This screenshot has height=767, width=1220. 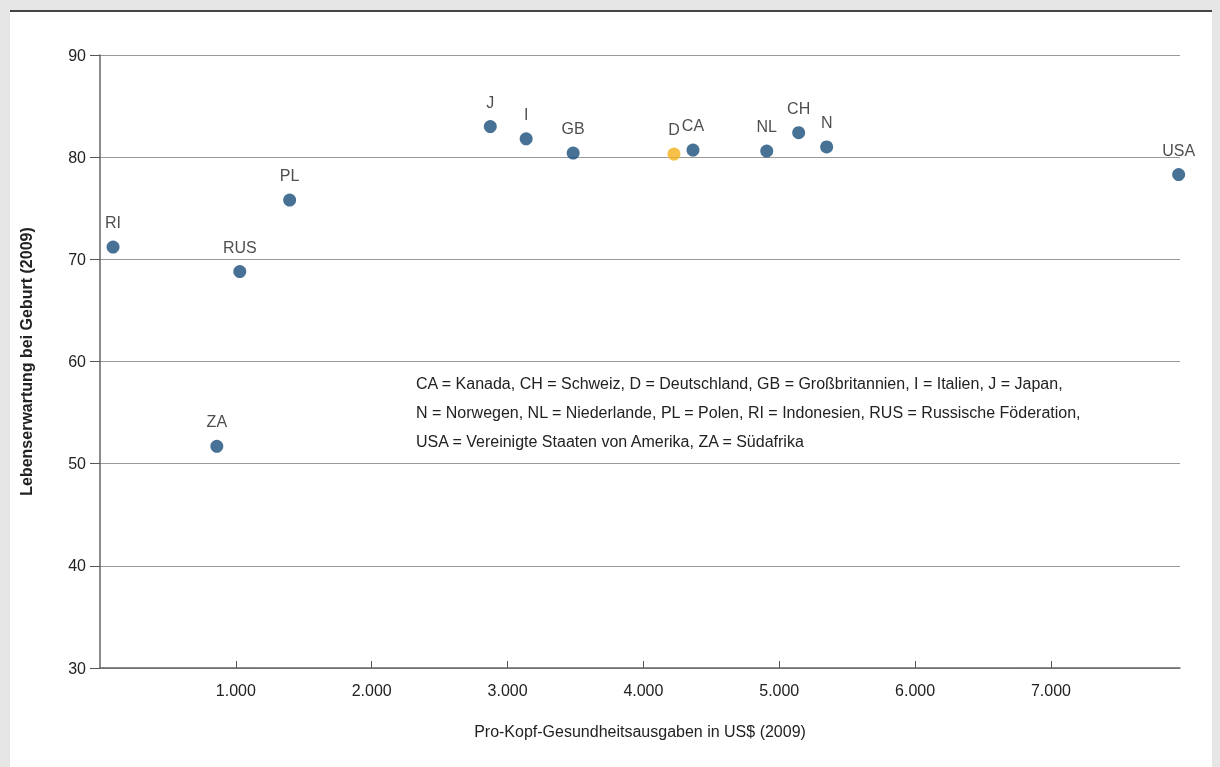 I want to click on x-tick-label: 6.000, so click(x=915, y=690).